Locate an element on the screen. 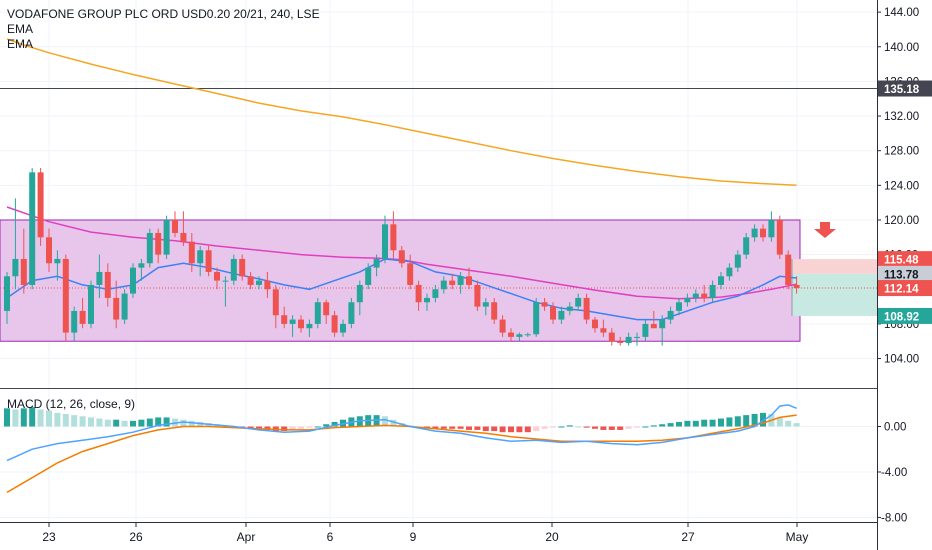 The height and width of the screenshot is (550, 932). x-tick-label: 26 is located at coordinates (136, 537).